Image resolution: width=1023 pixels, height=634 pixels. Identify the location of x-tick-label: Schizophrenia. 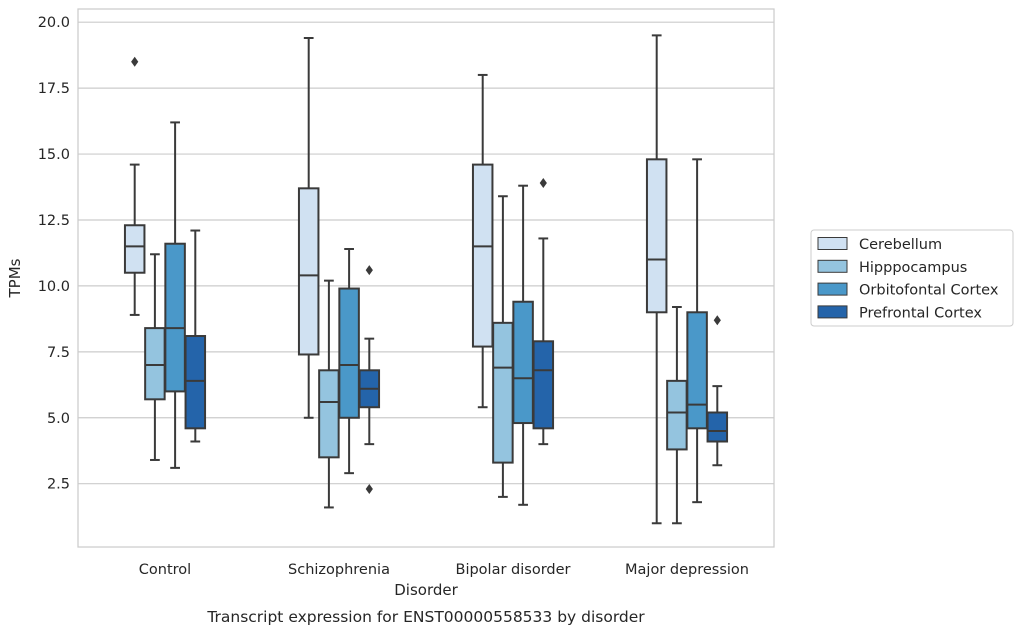
(339, 570).